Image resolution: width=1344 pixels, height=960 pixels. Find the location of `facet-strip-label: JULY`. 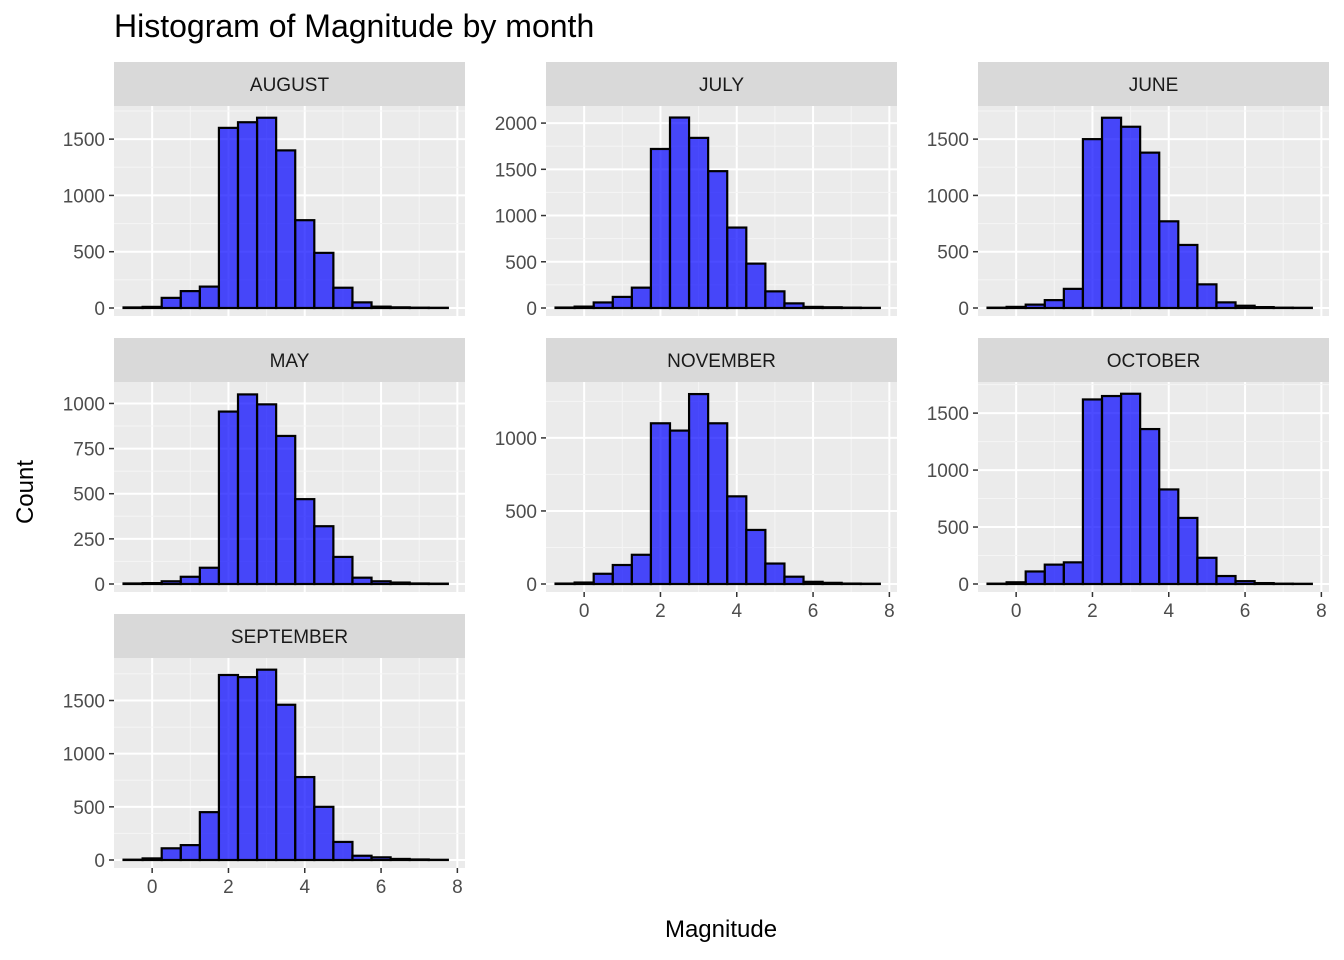

facet-strip-label: JULY is located at coordinates (721, 85).